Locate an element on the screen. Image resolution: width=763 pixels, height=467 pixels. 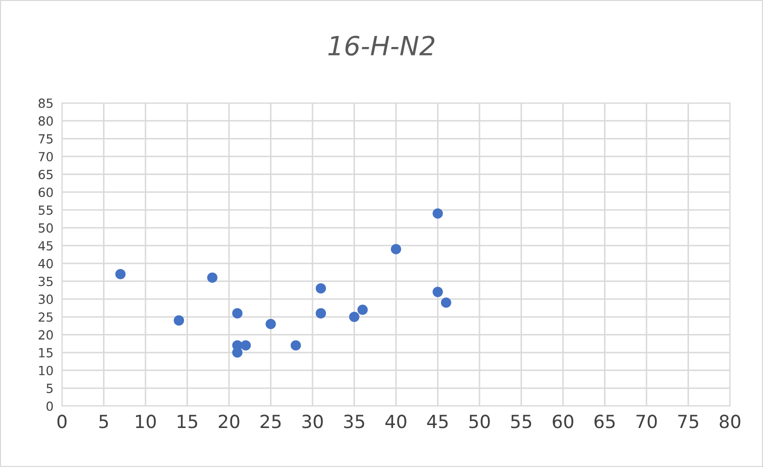
y-tick-label: 40 is located at coordinates (45, 263).